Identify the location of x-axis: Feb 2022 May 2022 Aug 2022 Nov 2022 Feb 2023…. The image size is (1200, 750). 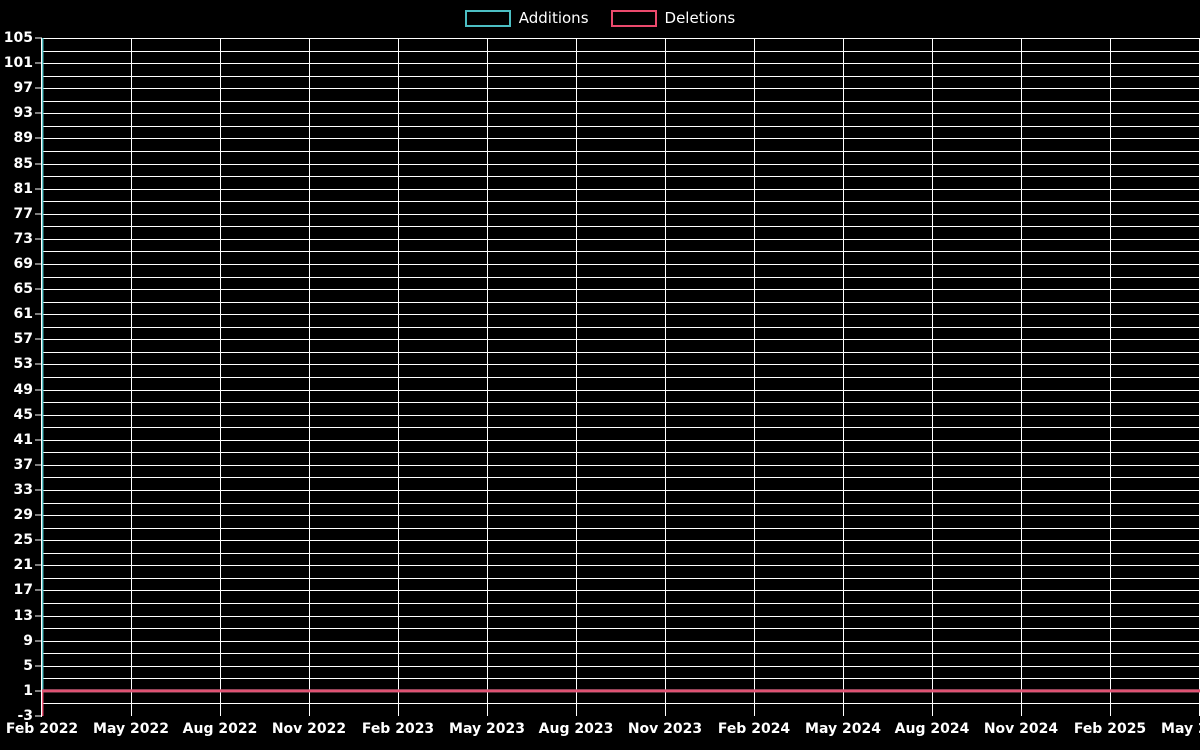
(603, 735).